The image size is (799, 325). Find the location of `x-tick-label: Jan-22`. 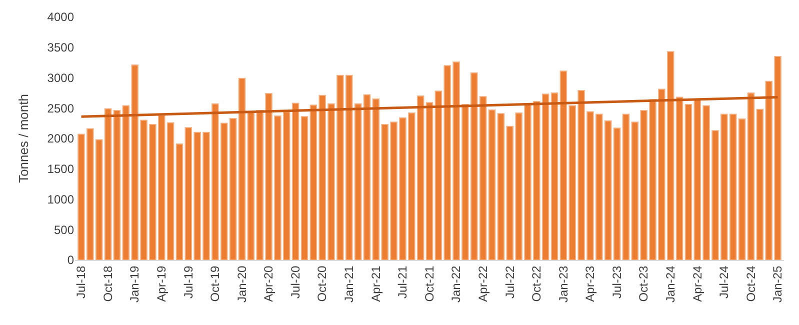

x-tick-label: Jan-22 is located at coordinates (456, 284).